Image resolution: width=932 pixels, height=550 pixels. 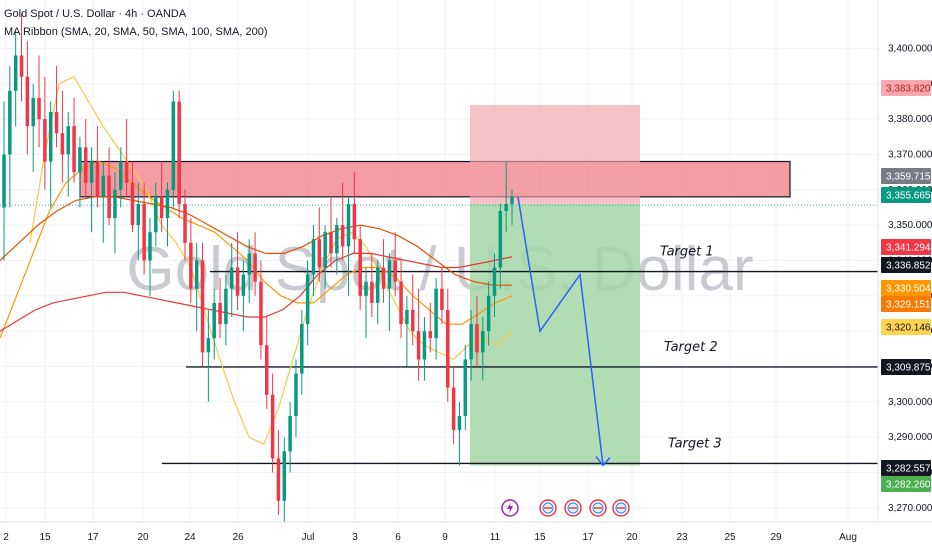 I want to click on time-axis, so click(x=466, y=536).